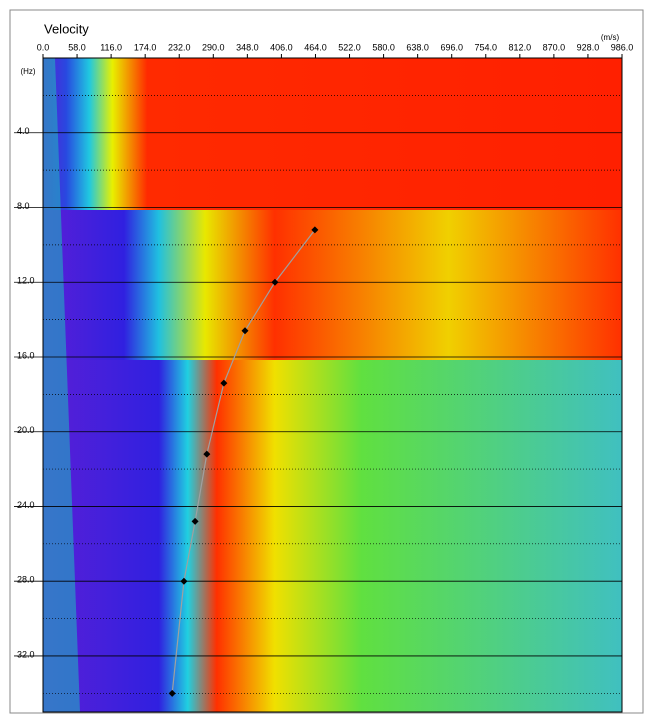  I want to click on x-tick-label: 812.0, so click(520, 47).